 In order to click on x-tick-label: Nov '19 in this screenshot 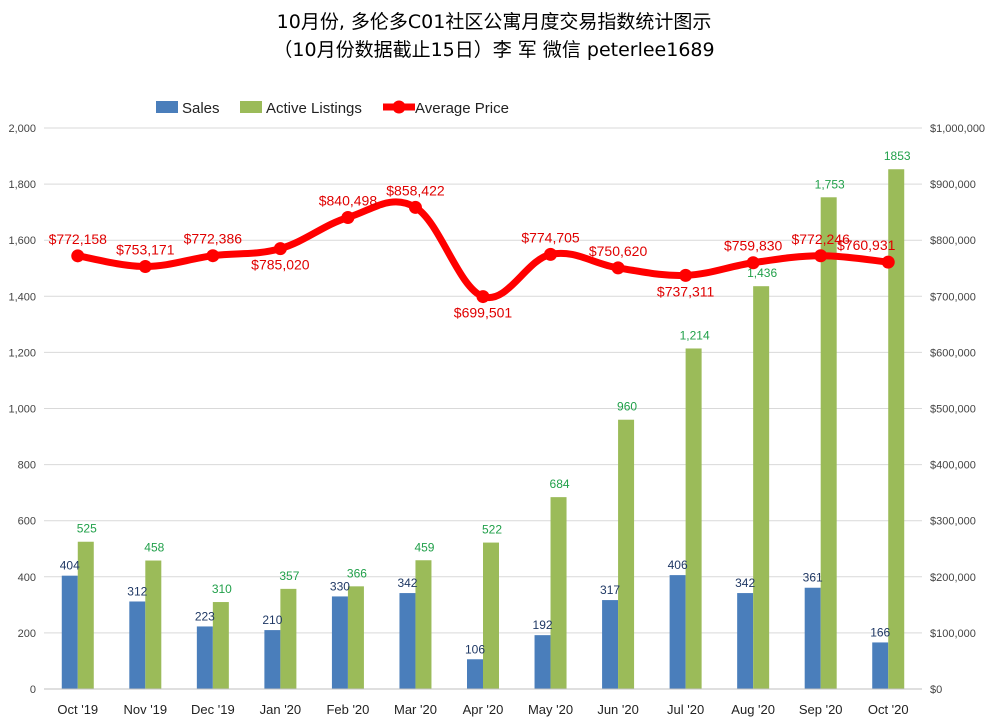, I will do `click(145, 709)`.